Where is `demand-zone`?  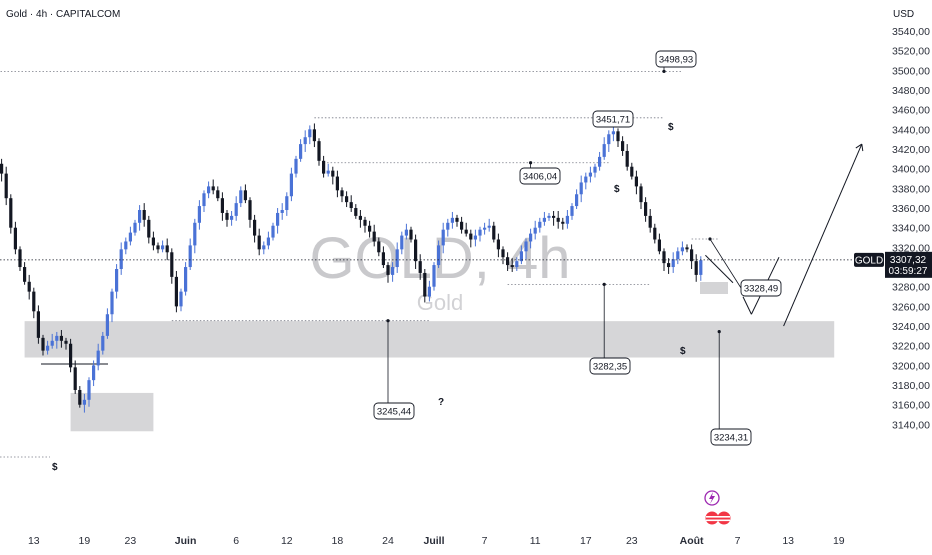 demand-zone is located at coordinates (429, 339).